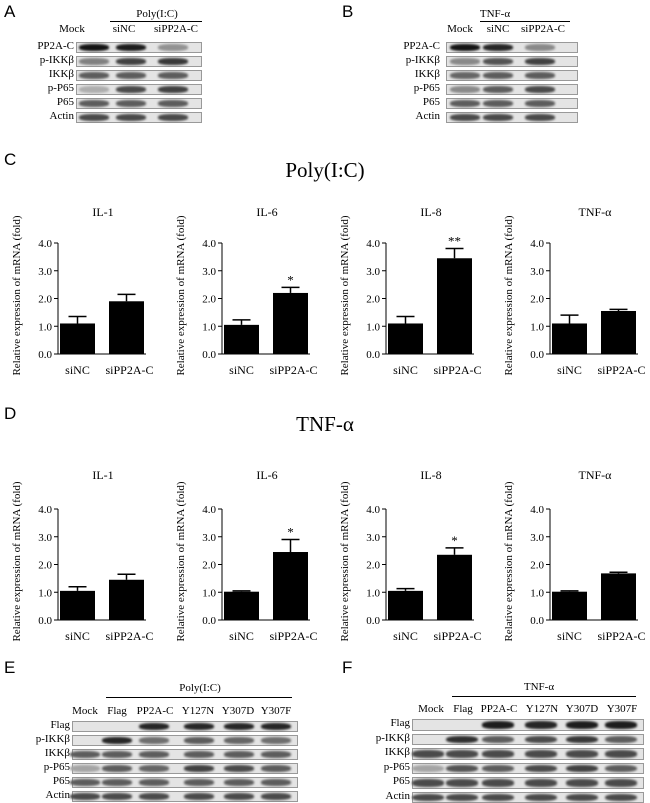 The width and height of the screenshot is (650, 803). Describe the element at coordinates (117, 711) in the screenshot. I see `column-label: Flag` at that location.